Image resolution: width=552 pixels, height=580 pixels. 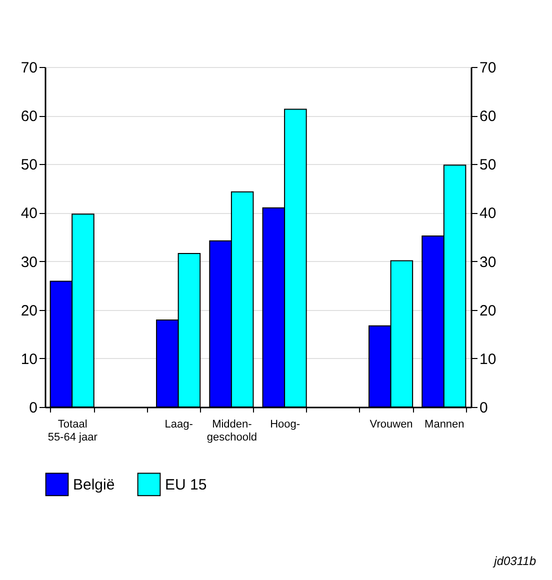 What do you see at coordinates (285, 424) in the screenshot?
I see `x-tick-label: Hoog-` at bounding box center [285, 424].